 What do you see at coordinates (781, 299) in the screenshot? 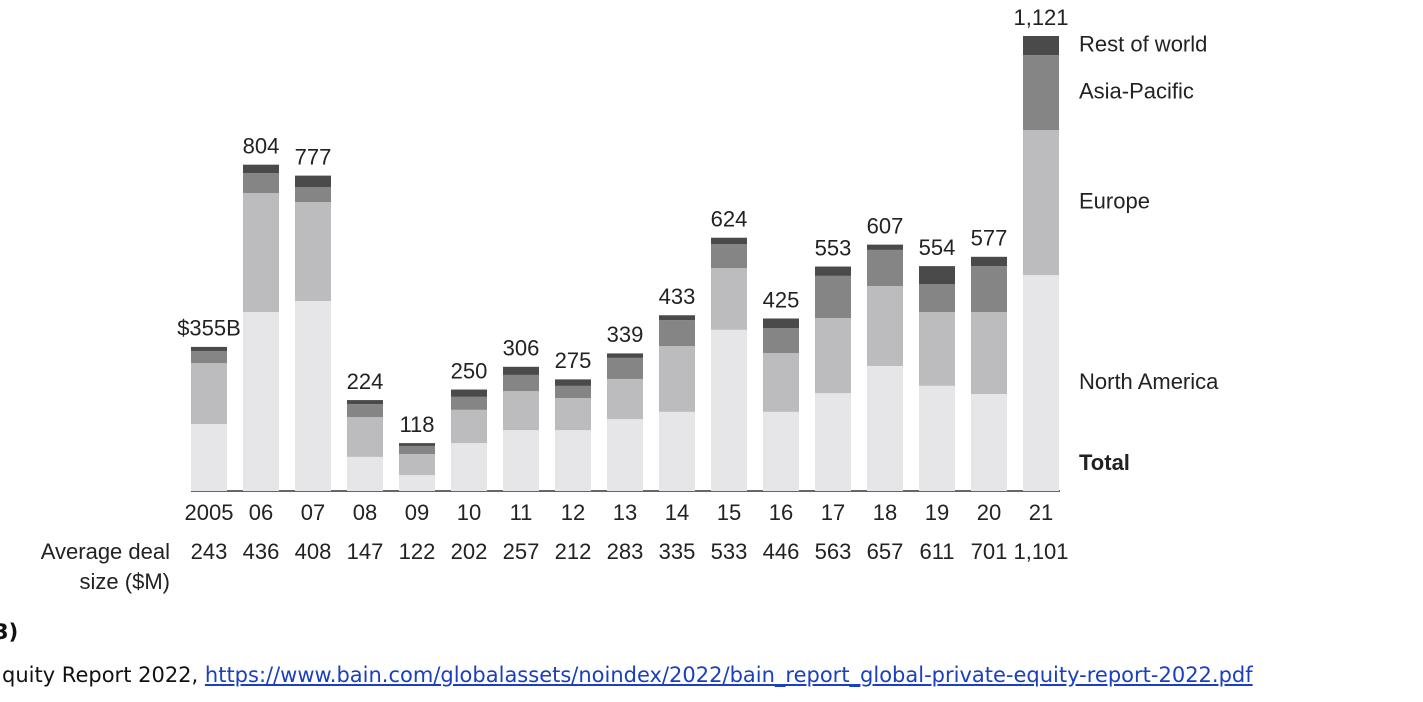
I see `total-label: 425` at bounding box center [781, 299].